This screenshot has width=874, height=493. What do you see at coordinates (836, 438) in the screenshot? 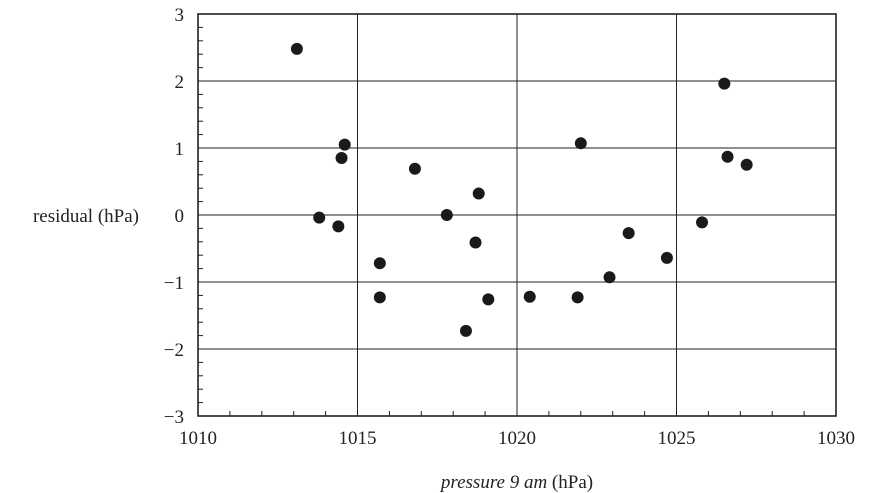
I see `x-tick-label: 1030` at bounding box center [836, 438].